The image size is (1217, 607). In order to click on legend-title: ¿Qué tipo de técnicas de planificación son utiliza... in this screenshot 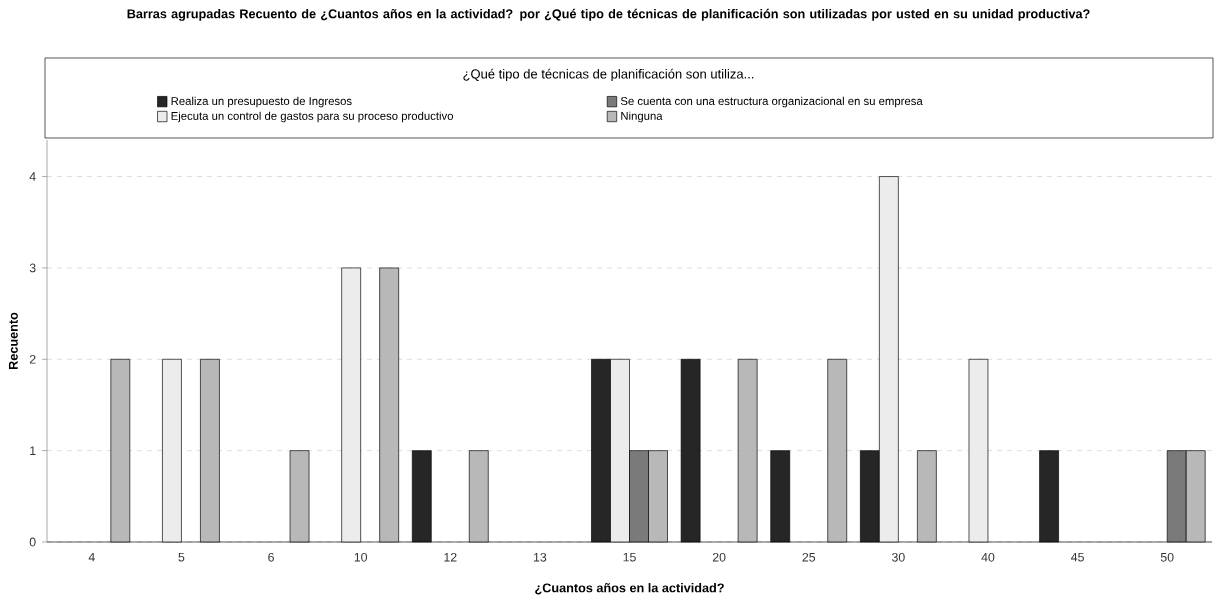, I will do `click(608, 75)`.